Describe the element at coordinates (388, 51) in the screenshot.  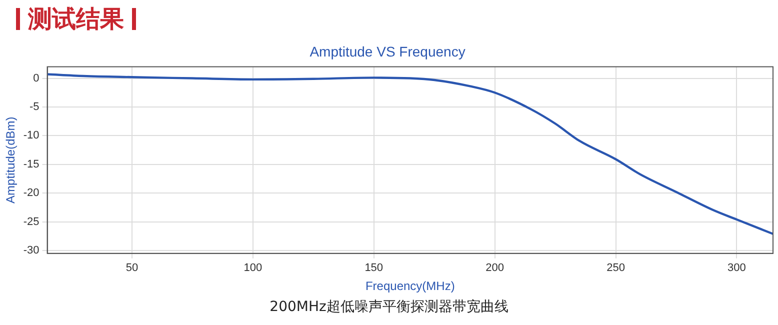
I see `chart-title: Amptitude VS Frequency` at that location.